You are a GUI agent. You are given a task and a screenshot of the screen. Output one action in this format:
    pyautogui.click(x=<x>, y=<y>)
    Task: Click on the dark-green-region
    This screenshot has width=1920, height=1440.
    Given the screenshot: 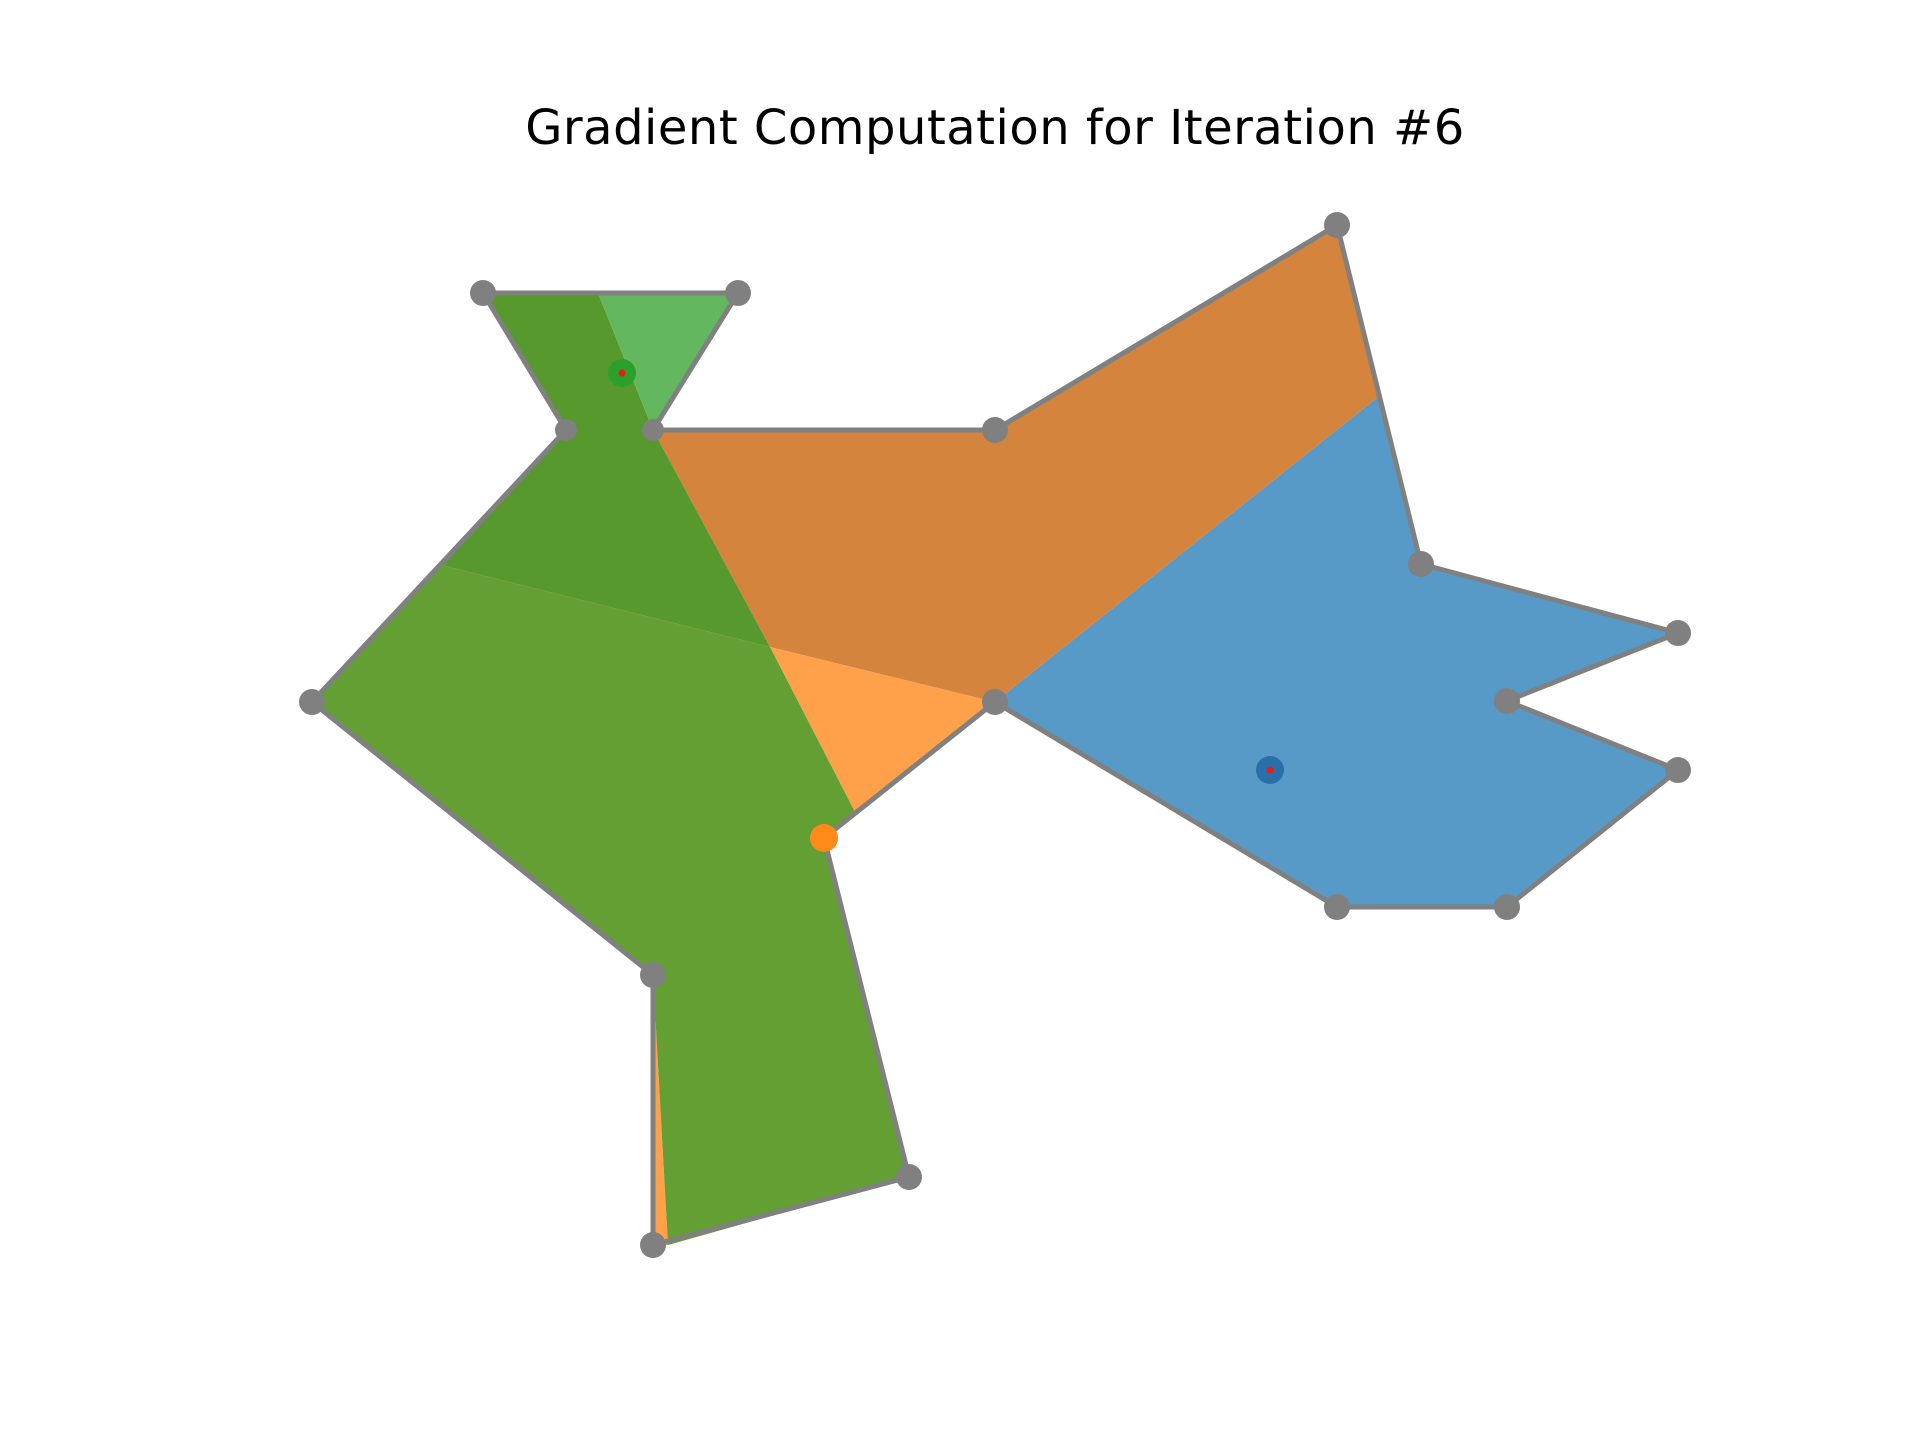 What is the action you would take?
    pyautogui.click(x=605, y=470)
    